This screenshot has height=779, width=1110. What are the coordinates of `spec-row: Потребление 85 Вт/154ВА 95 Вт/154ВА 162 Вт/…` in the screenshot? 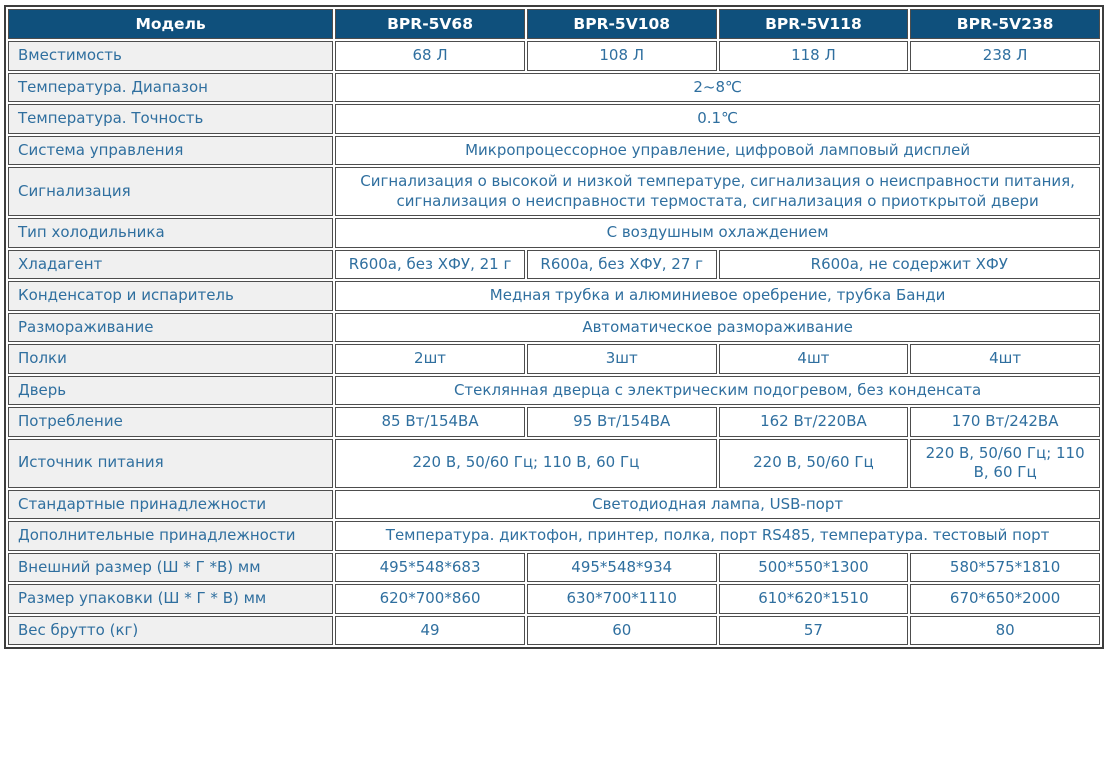 It's located at (554, 422).